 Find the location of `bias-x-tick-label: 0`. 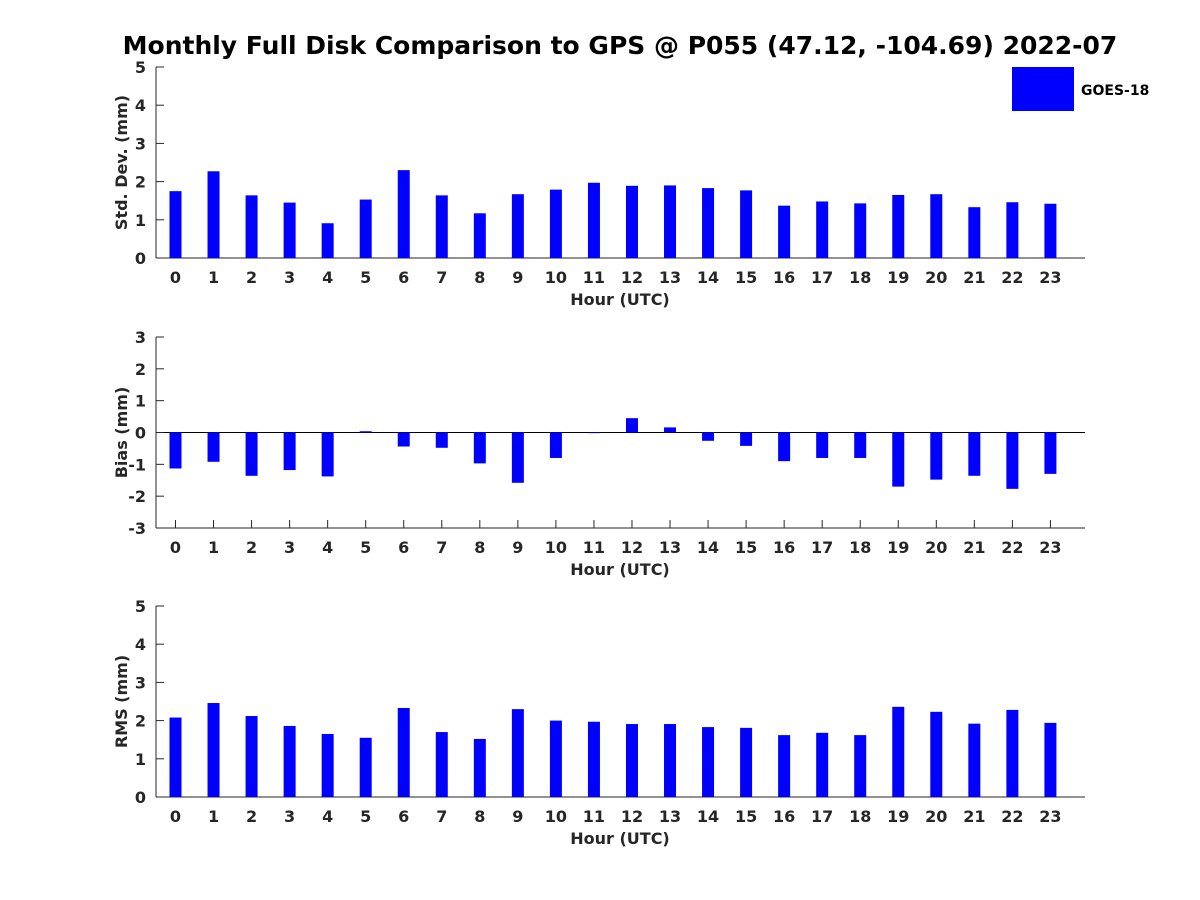

bias-x-tick-label: 0 is located at coordinates (175, 547).